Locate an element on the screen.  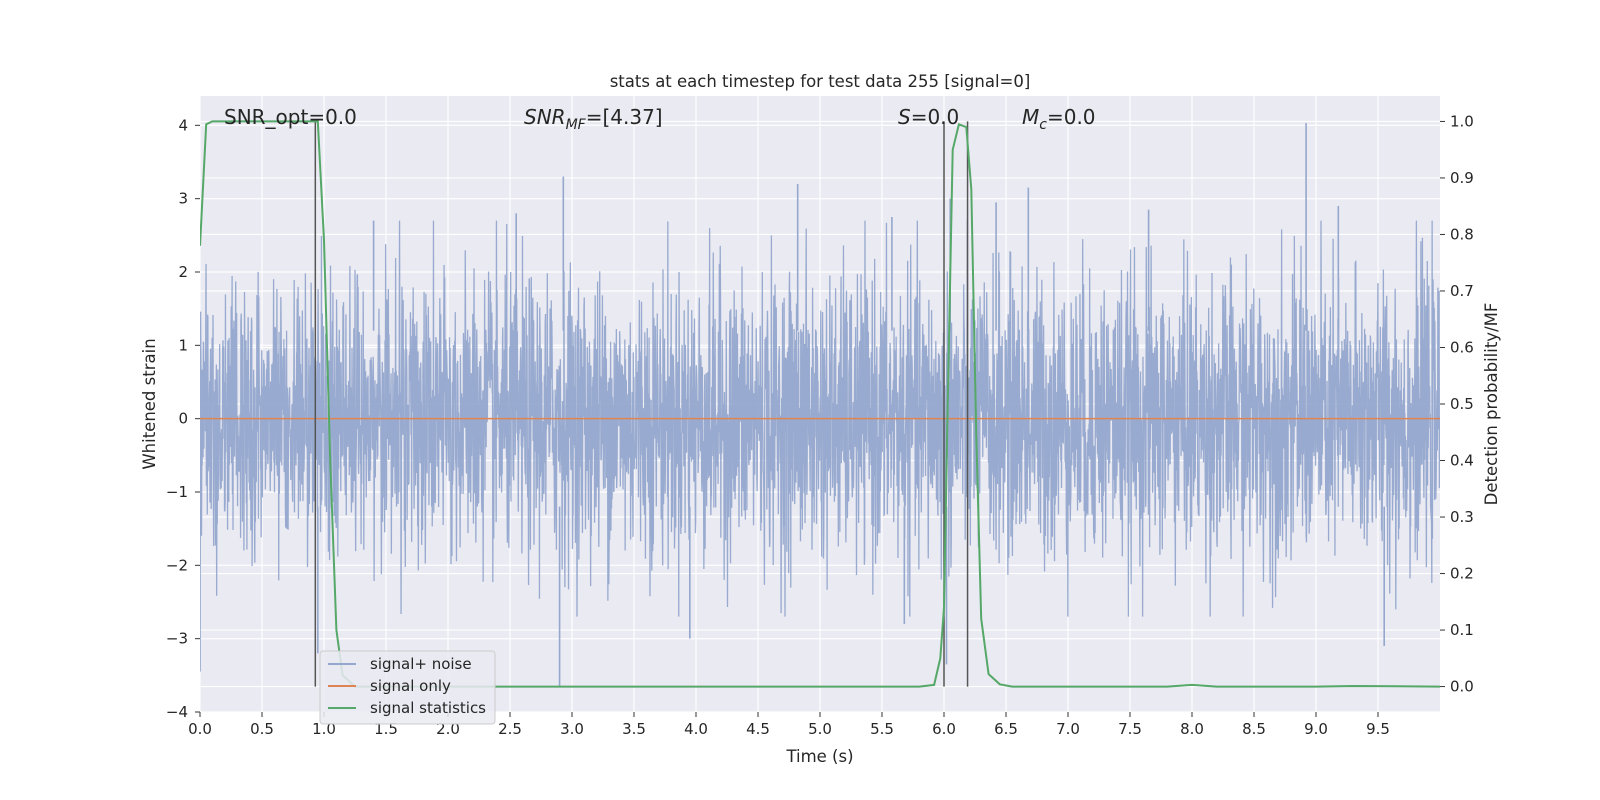
legend-entry-statistics: signal statistics is located at coordinates (428, 708).